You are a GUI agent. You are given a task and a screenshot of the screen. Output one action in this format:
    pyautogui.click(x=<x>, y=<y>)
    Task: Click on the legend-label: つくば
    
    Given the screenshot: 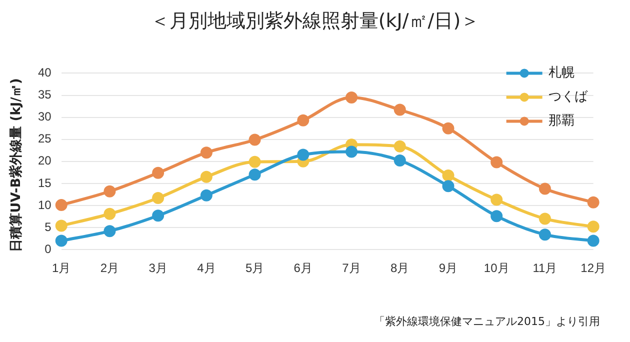 What is the action you would take?
    pyautogui.click(x=568, y=97)
    